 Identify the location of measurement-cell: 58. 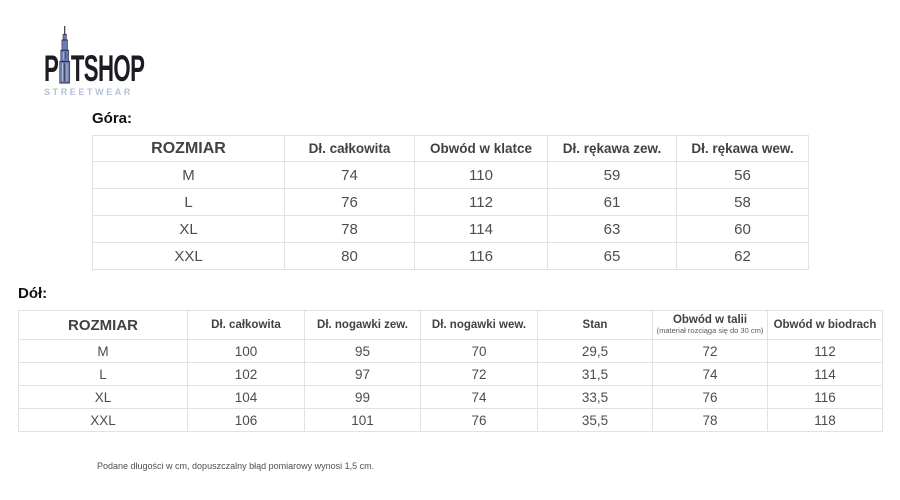
(742, 202).